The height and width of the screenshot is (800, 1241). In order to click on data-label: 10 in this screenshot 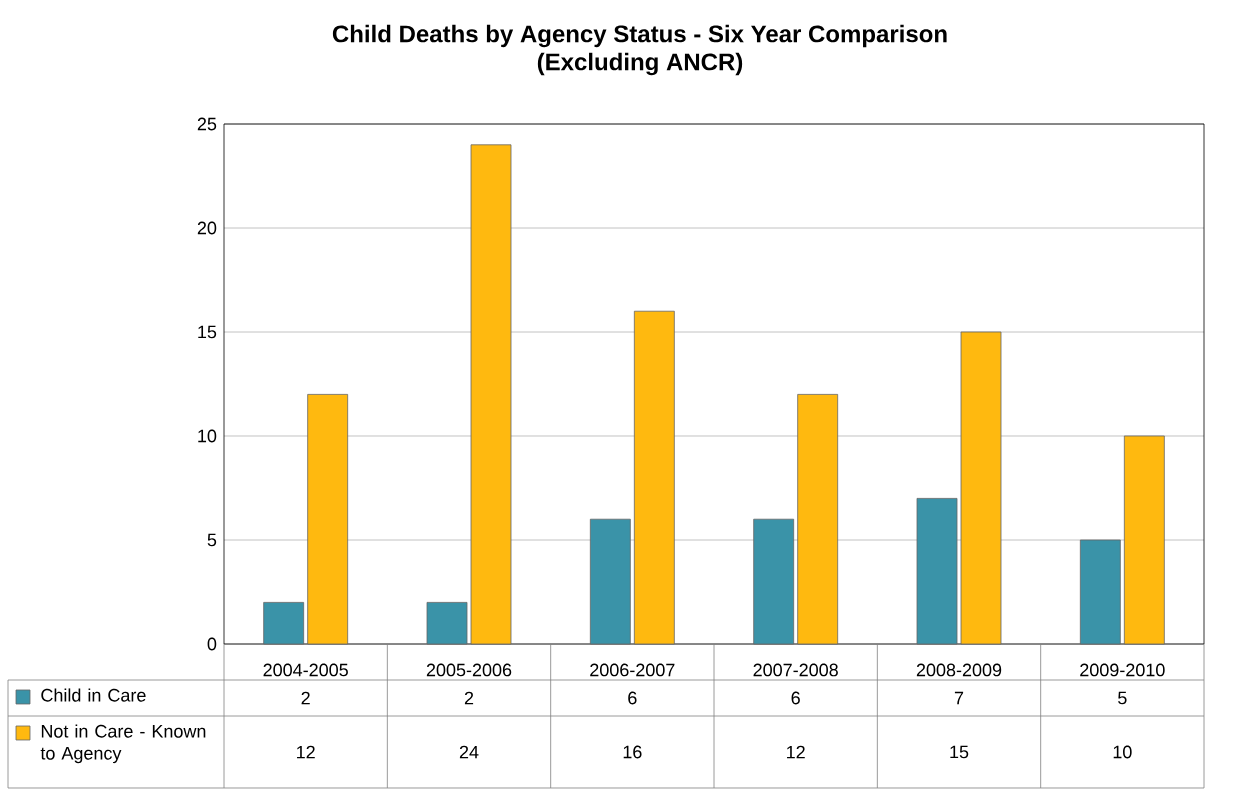, I will do `click(1122, 752)`.